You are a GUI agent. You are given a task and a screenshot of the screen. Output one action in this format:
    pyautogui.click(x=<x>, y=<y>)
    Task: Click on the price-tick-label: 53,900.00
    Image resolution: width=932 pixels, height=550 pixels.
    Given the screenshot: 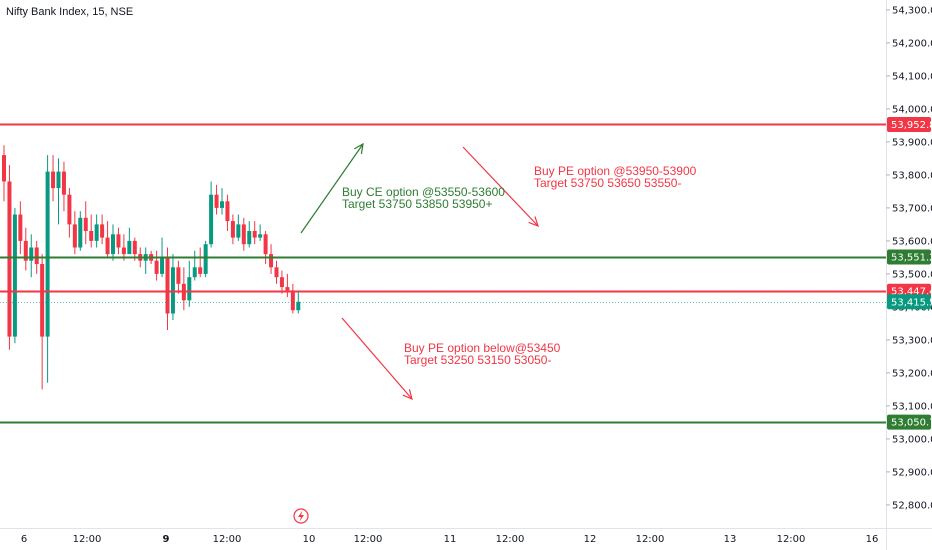 What is the action you would take?
    pyautogui.click(x=912, y=142)
    